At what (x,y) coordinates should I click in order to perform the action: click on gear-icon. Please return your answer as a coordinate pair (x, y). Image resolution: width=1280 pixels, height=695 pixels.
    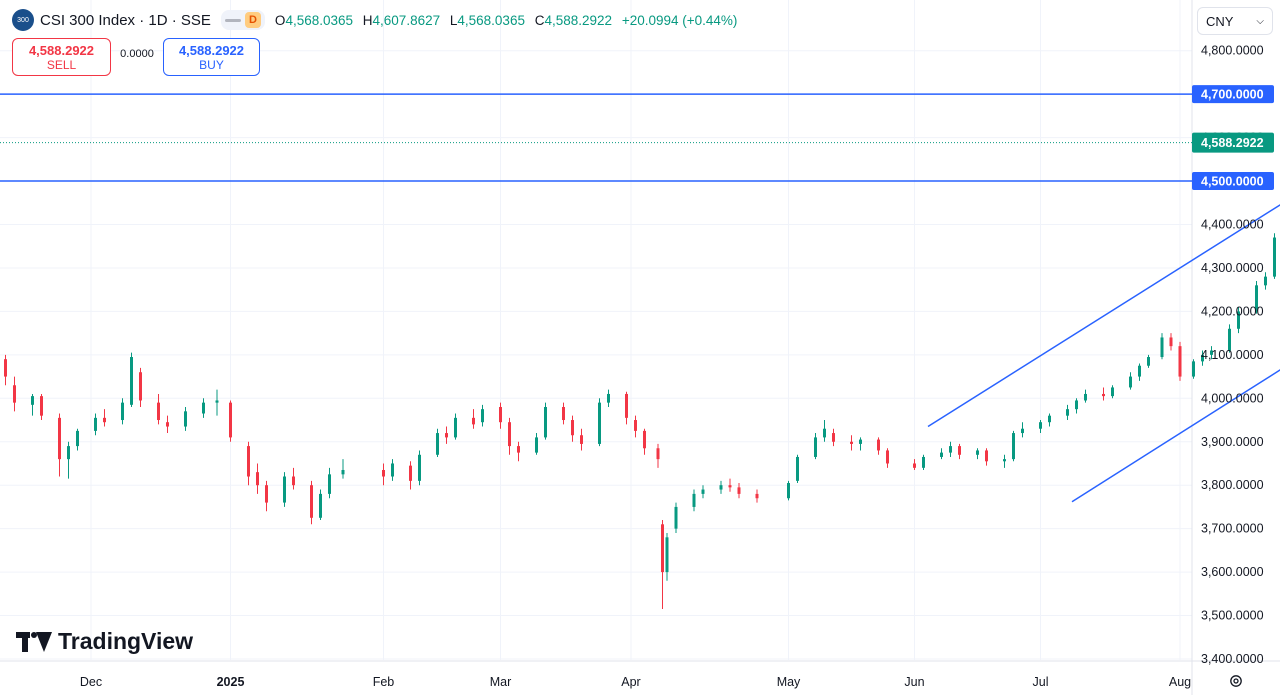
    Looking at the image, I should click on (1236, 681).